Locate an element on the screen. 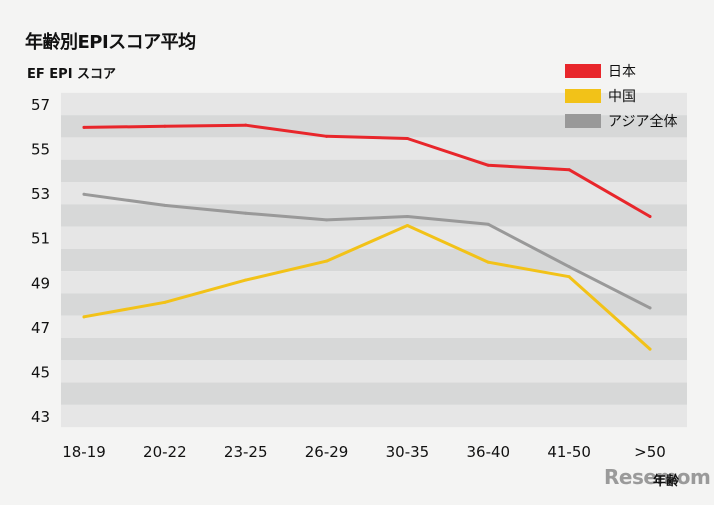 This screenshot has width=714, height=505. y-tick-label: 57 is located at coordinates (40, 105).